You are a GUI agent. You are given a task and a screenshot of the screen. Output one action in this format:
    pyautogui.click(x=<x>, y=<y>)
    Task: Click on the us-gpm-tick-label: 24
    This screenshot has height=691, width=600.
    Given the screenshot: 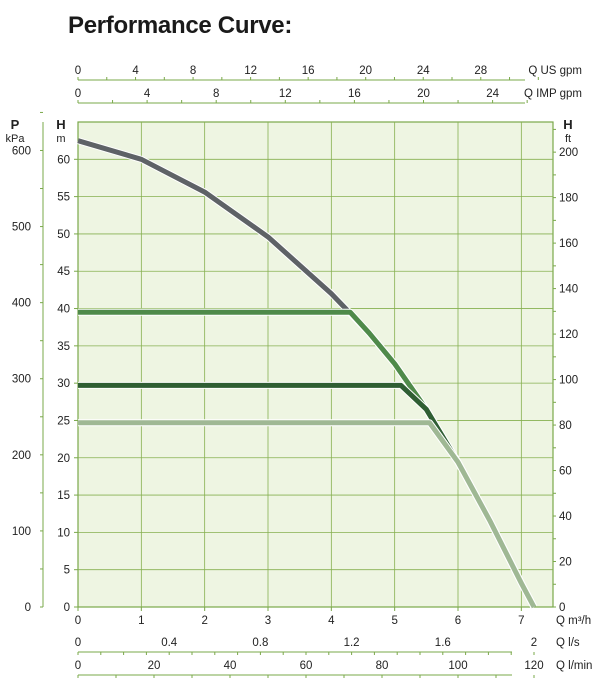 What is the action you would take?
    pyautogui.click(x=423, y=71)
    